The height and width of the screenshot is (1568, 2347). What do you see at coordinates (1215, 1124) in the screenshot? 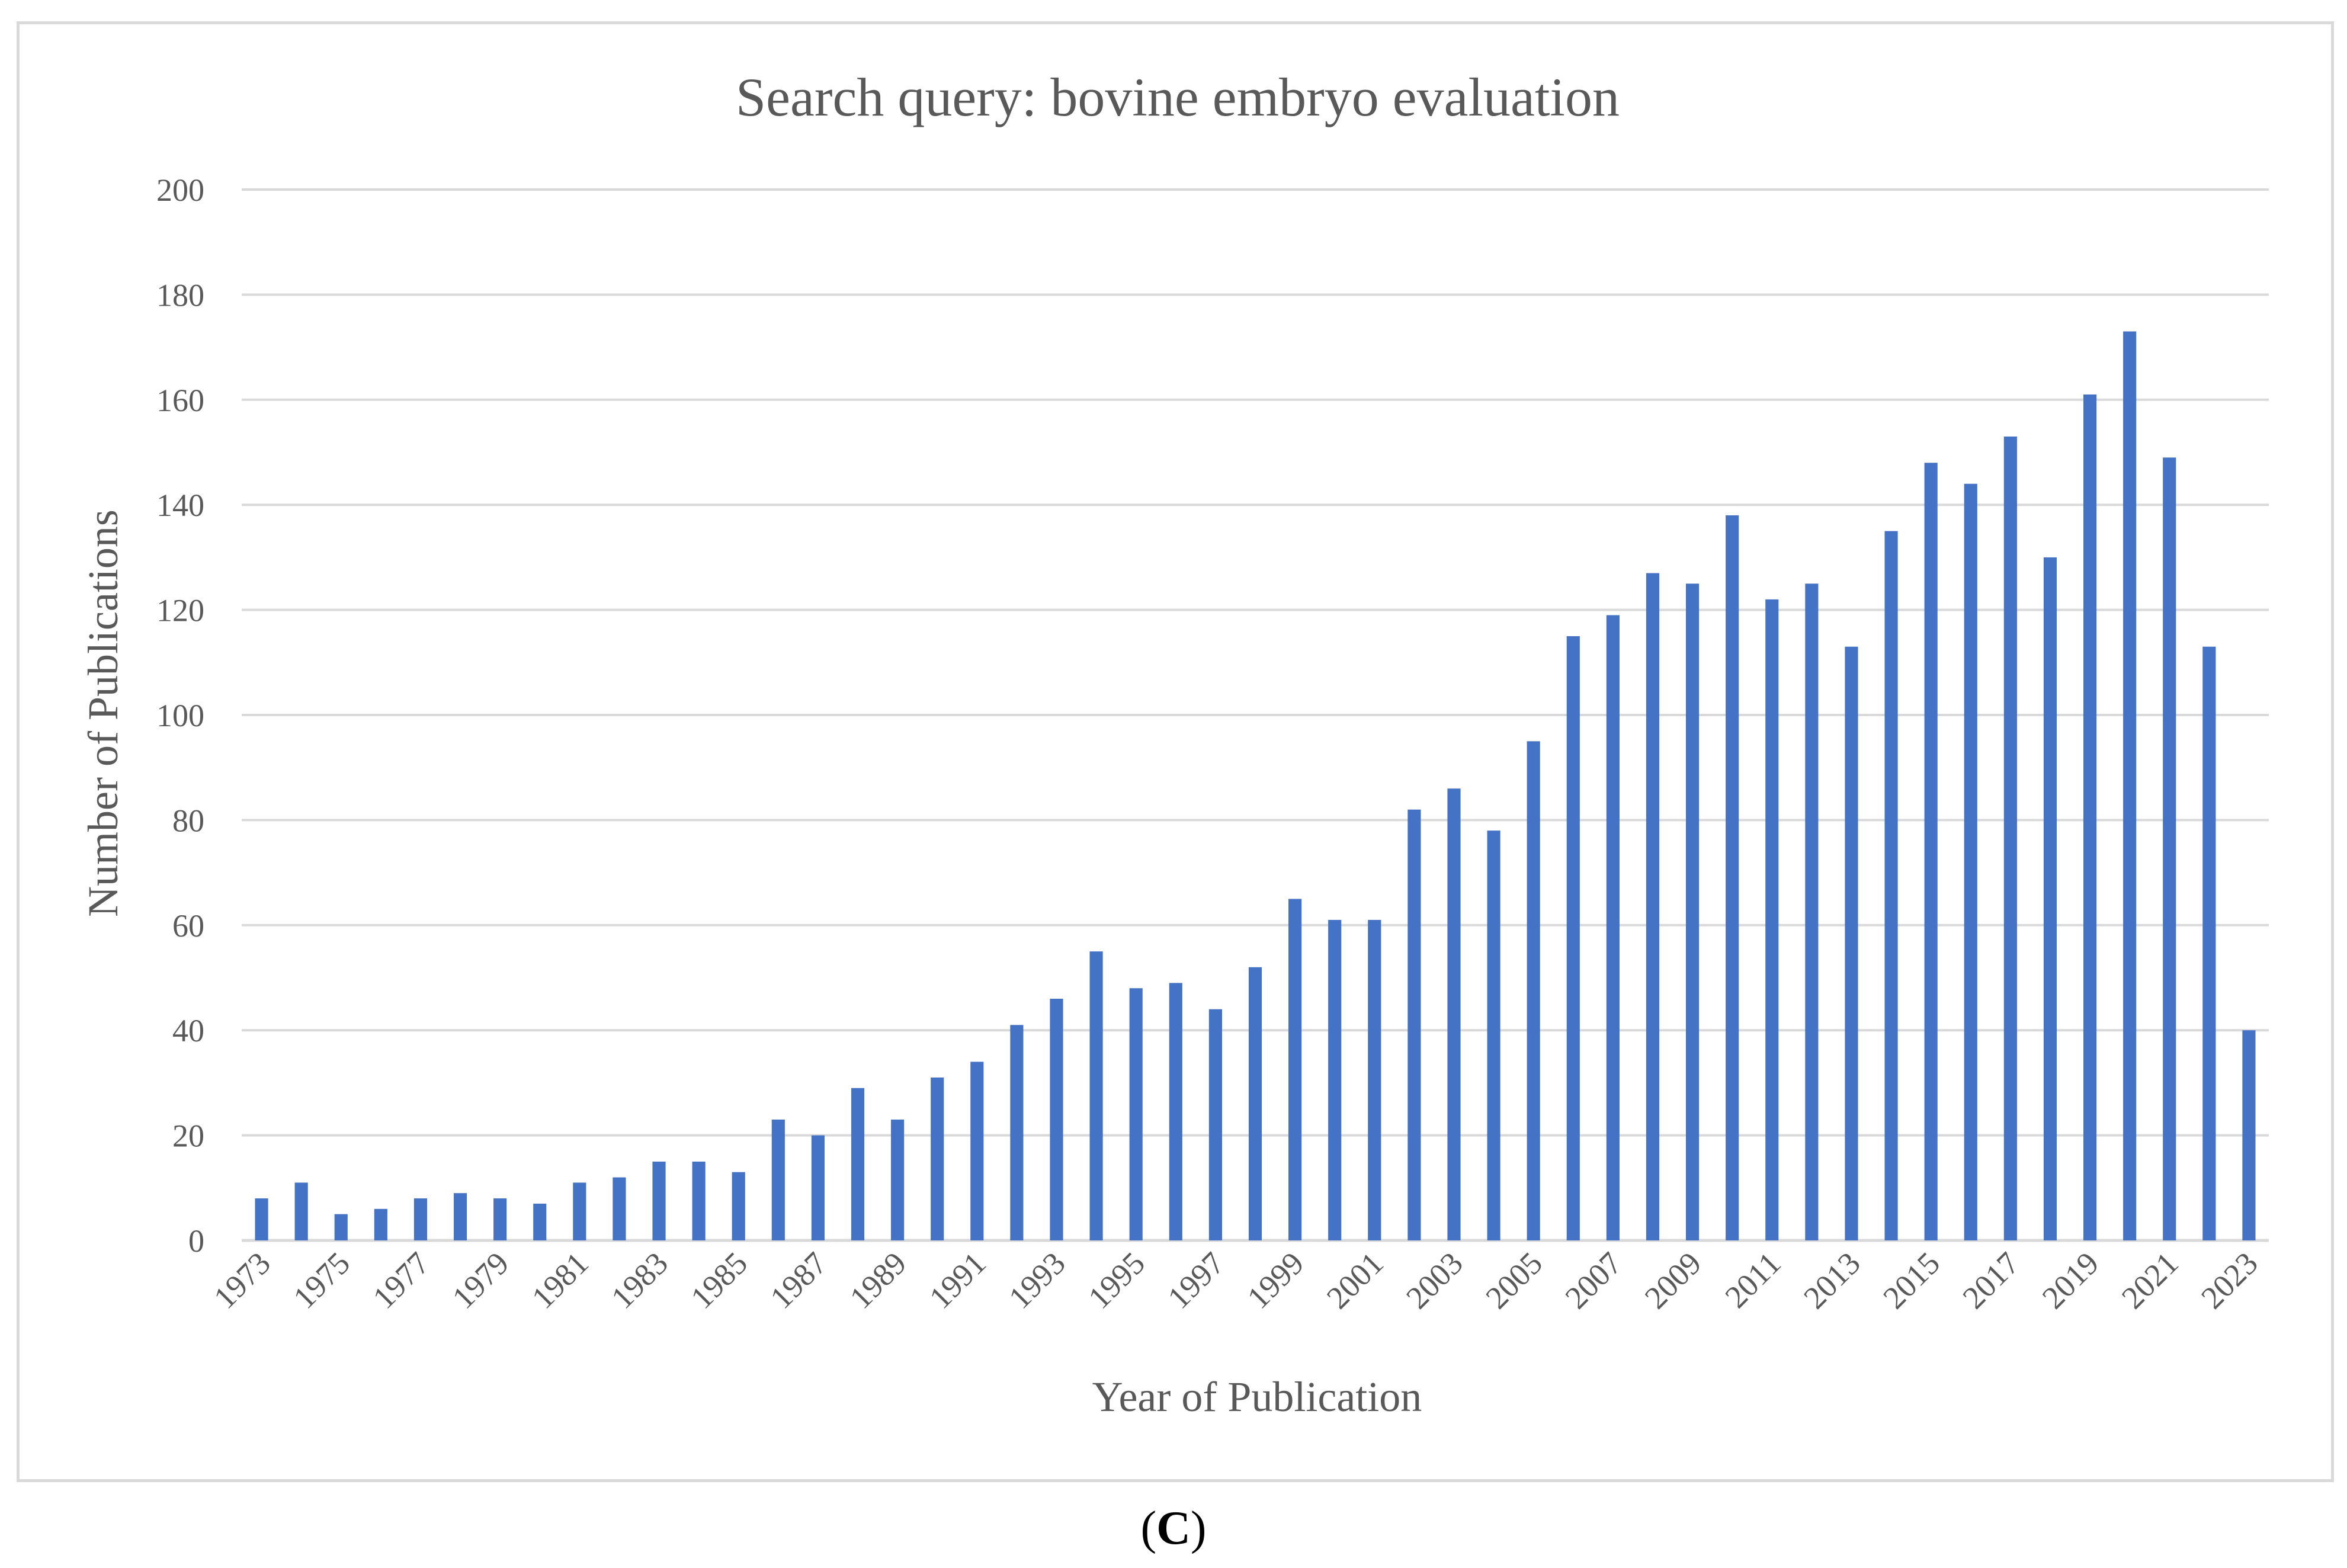
I see `bar-1997` at bounding box center [1215, 1124].